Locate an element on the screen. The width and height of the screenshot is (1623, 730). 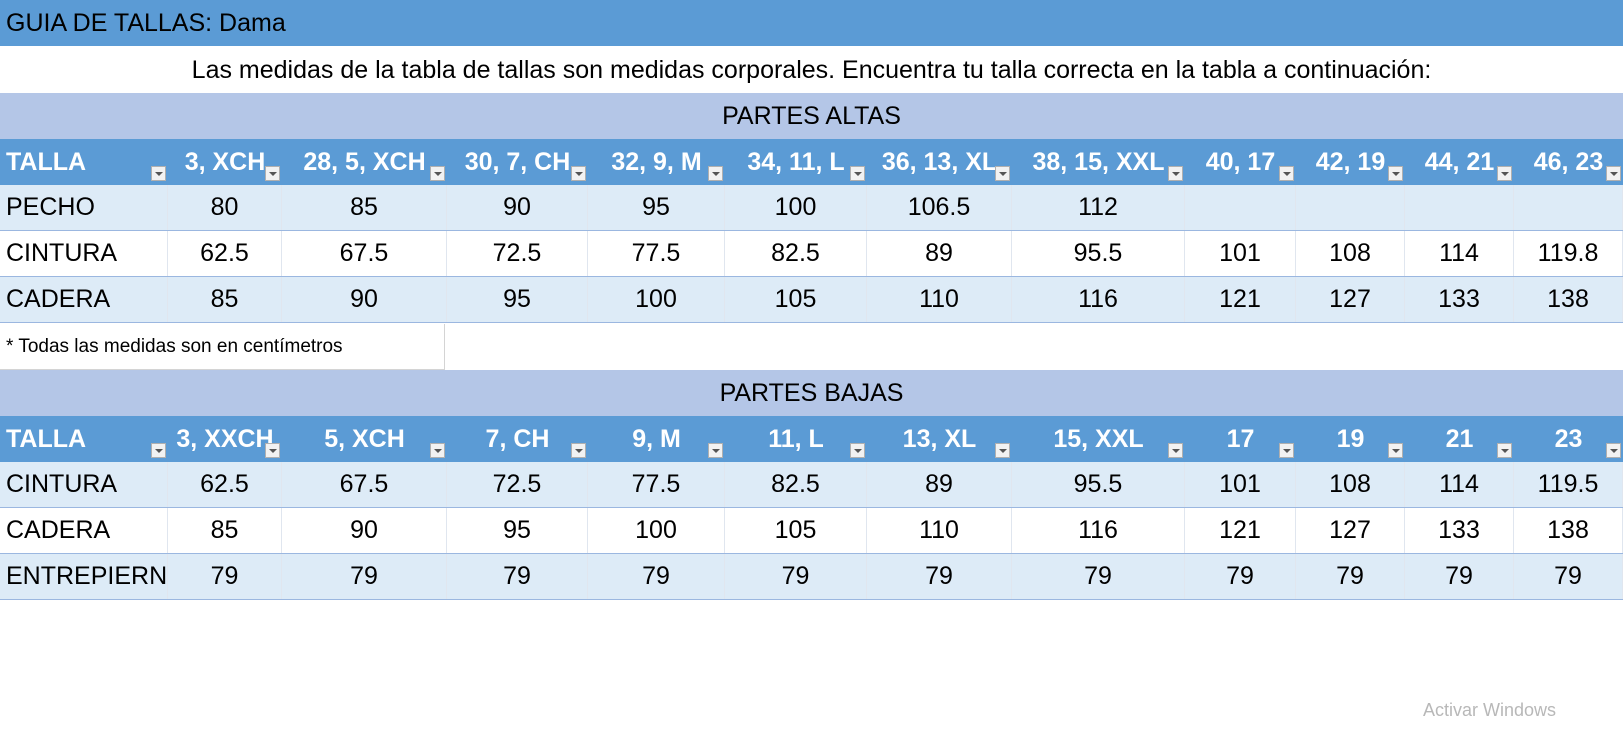
column-header: 3, XXCH is located at coordinates (225, 439).